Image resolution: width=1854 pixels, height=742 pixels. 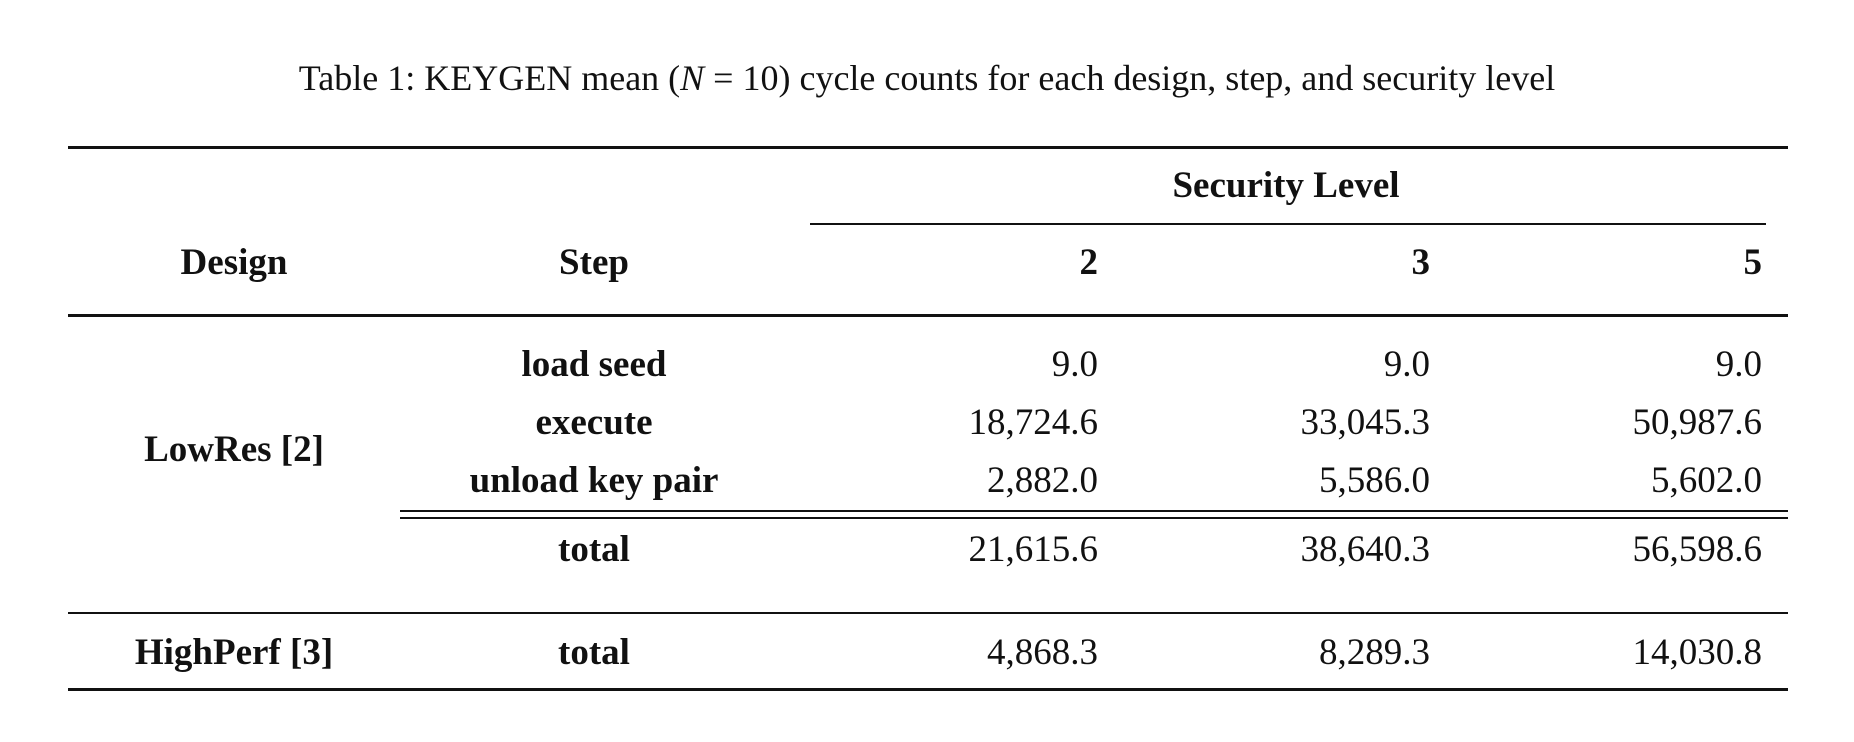 What do you see at coordinates (234, 449) in the screenshot?
I see `design-lowres: LowRes [2]` at bounding box center [234, 449].